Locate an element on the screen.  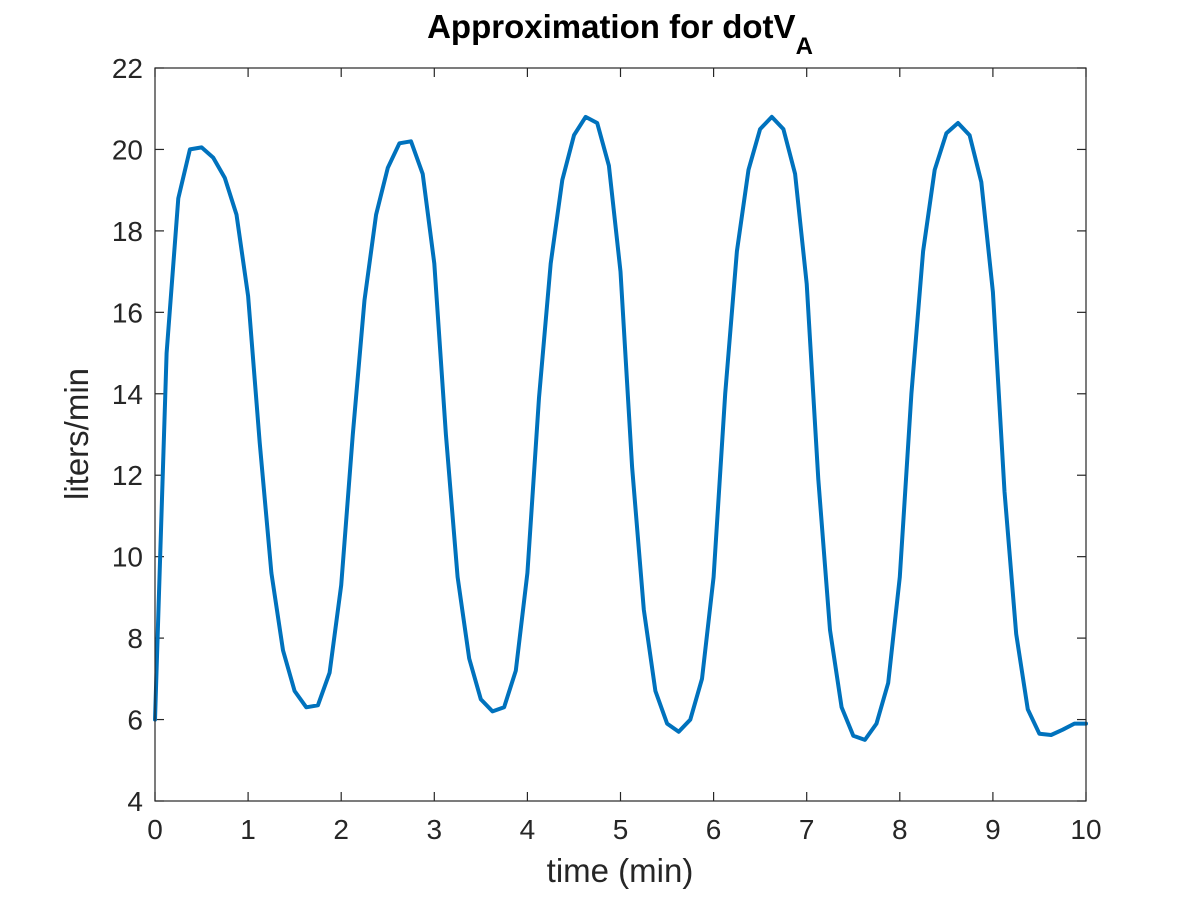
x-tick-label-2: 2 is located at coordinates (341, 829).